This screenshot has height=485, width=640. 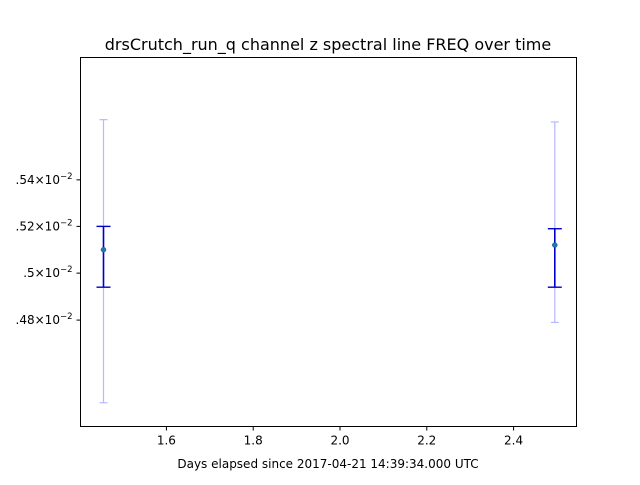 I want to click on x-tick-label-4: 2.4, so click(x=513, y=441).